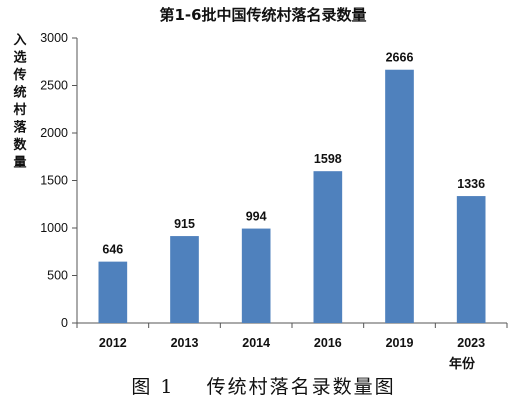 The height and width of the screenshot is (402, 527). What do you see at coordinates (471, 259) in the screenshot?
I see `bar-2023` at bounding box center [471, 259].